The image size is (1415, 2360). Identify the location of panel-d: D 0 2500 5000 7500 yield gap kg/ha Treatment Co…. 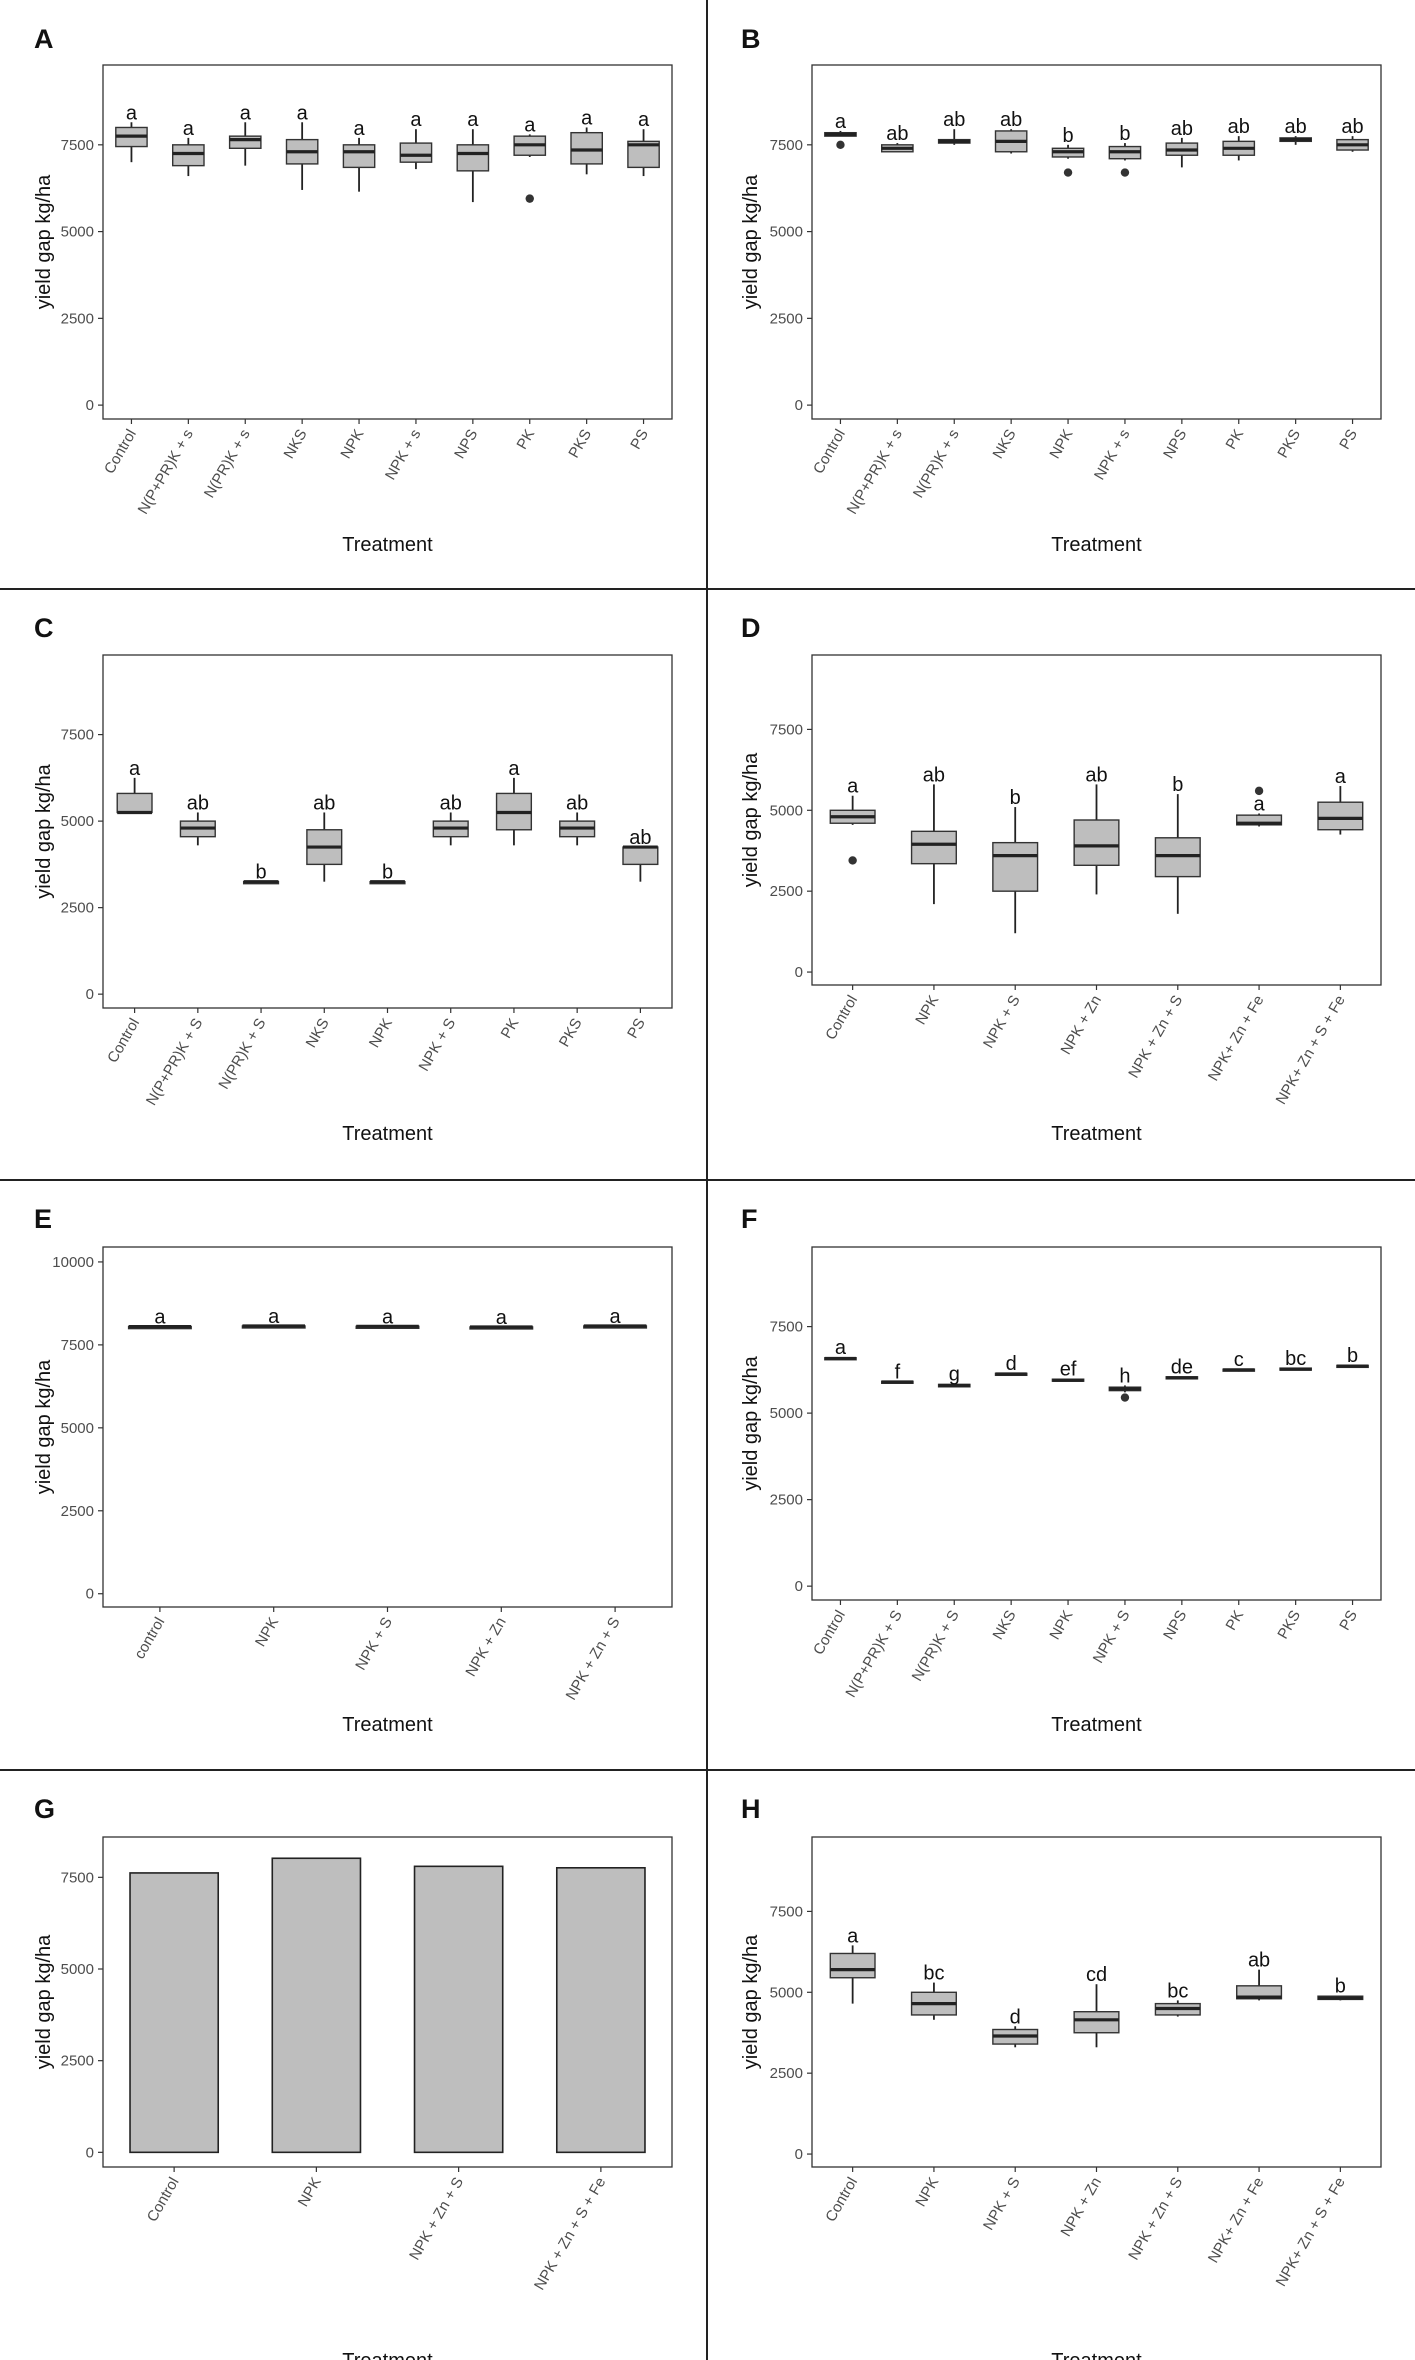
(1061, 879).